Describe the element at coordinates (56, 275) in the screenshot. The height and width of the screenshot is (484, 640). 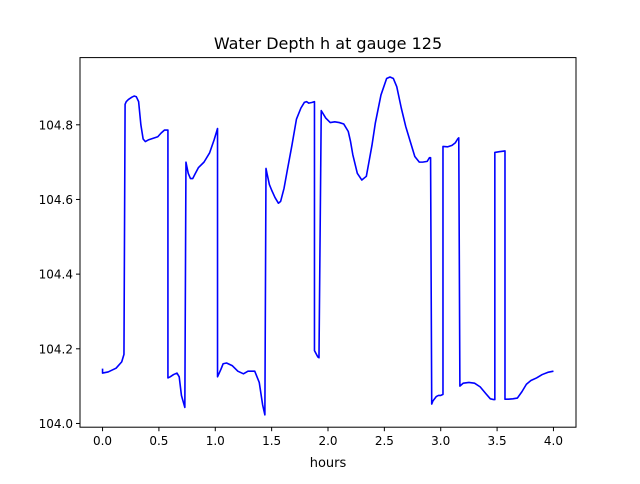
I see `y-tick-label: 104.4` at that location.